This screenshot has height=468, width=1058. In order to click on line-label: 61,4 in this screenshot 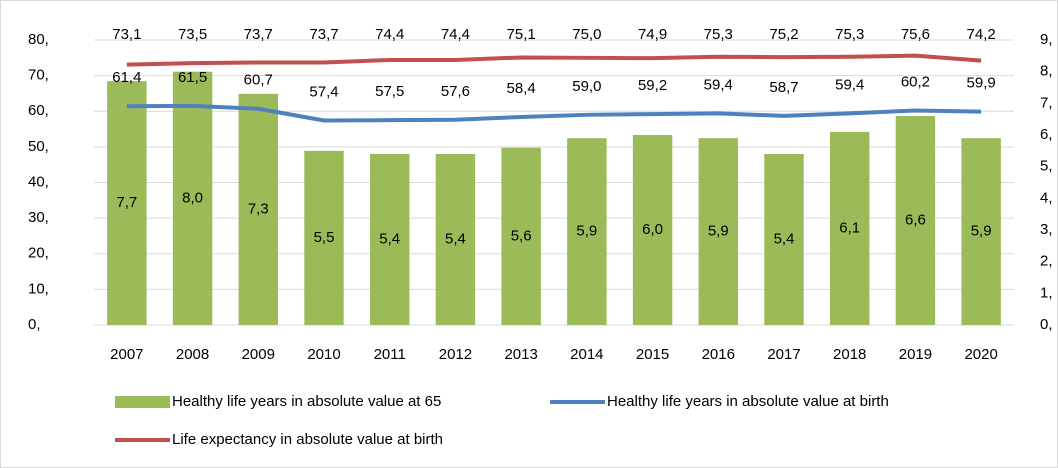, I will do `click(126, 77)`.